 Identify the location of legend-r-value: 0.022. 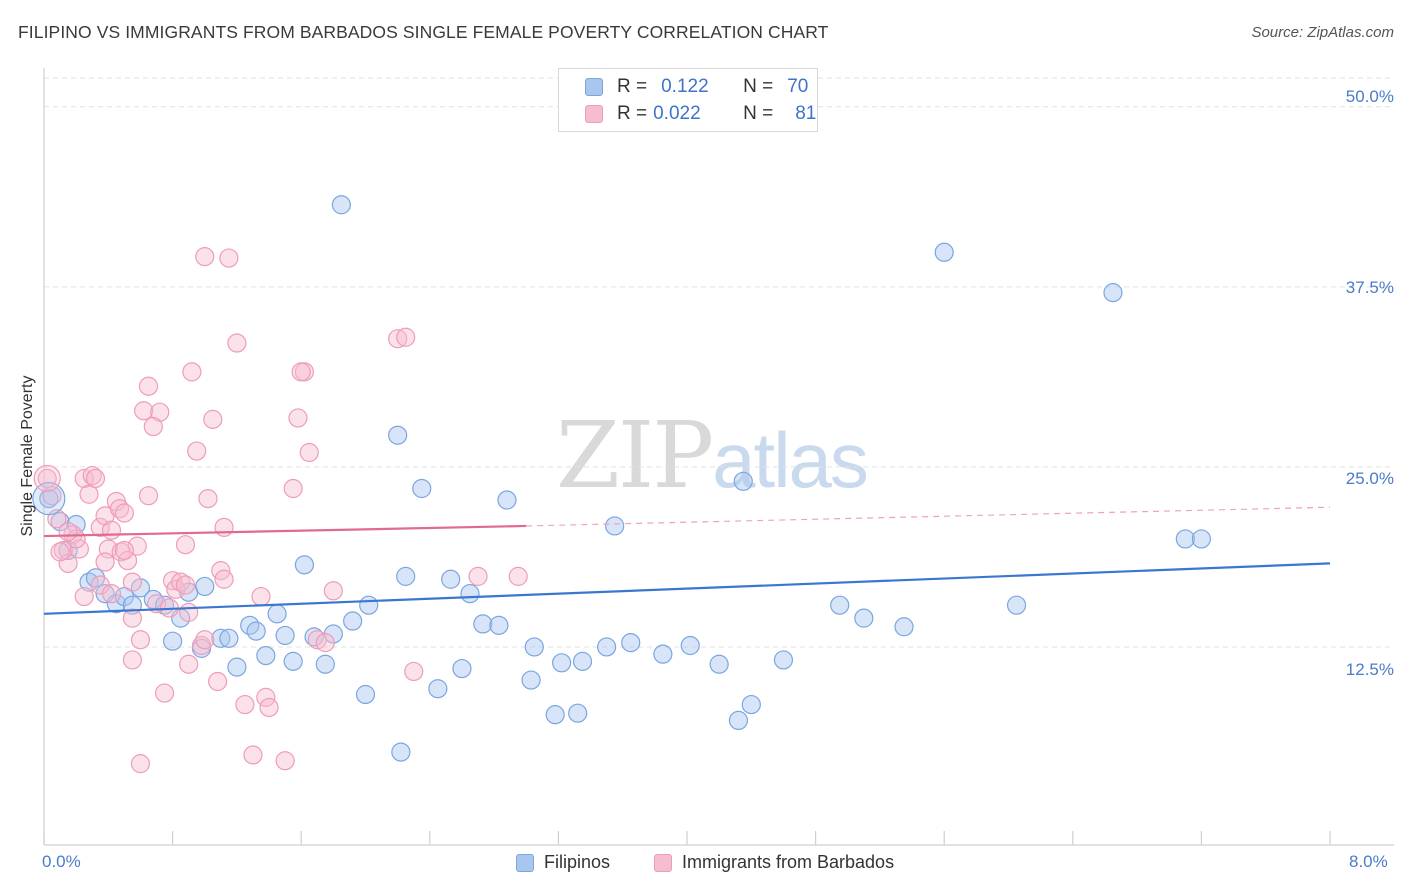
(677, 113).